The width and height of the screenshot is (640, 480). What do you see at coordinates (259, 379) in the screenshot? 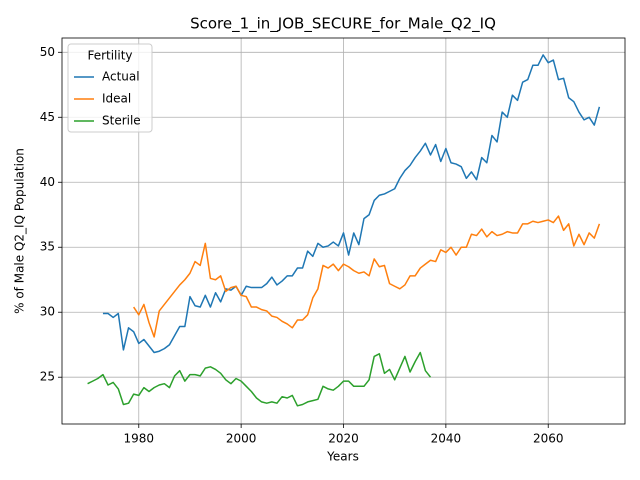
I see `series-line` at bounding box center [259, 379].